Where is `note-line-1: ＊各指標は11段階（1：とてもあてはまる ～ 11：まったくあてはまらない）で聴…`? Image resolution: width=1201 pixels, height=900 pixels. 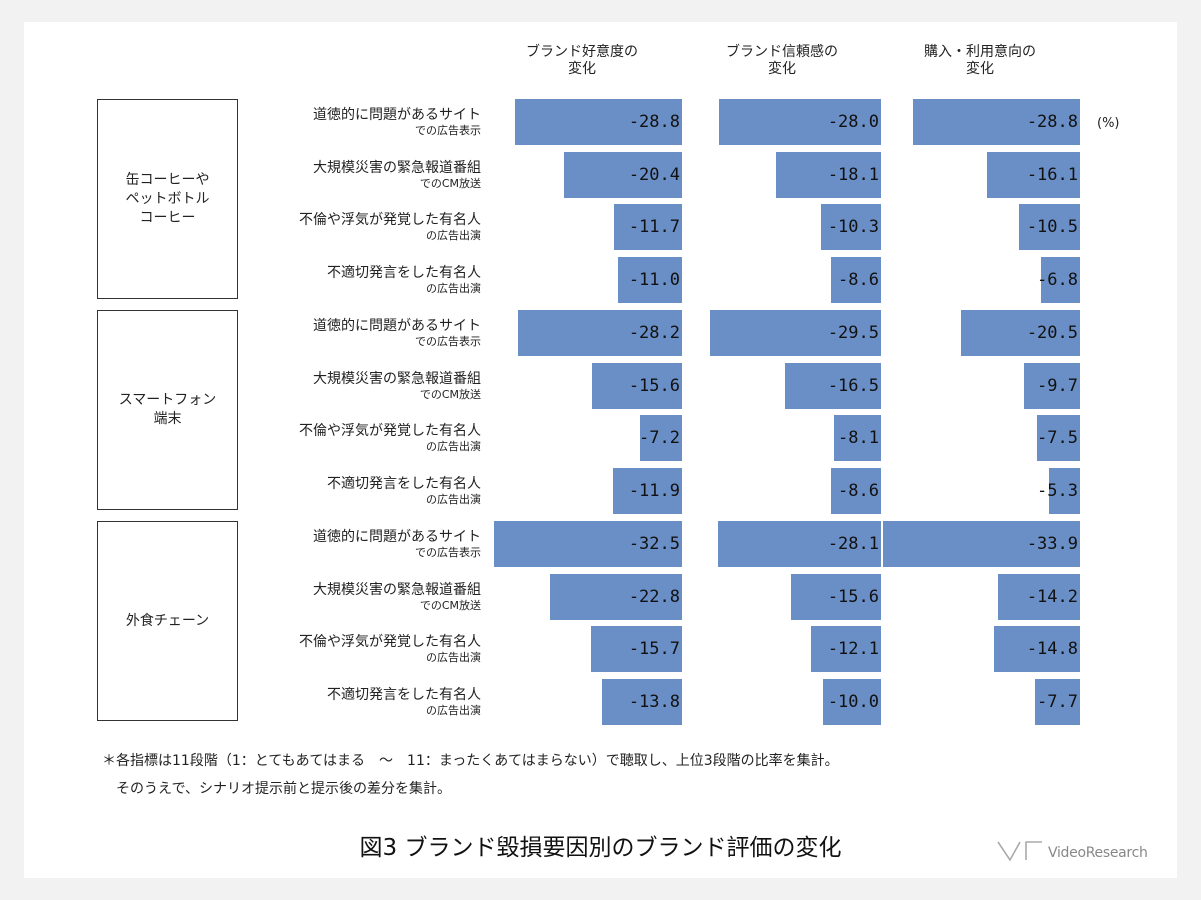
note-line-1: ＊各指標は11段階（1：とてもあてはまる ～ 11：まったくあてはまらない）で聴… is located at coordinates (470, 761).